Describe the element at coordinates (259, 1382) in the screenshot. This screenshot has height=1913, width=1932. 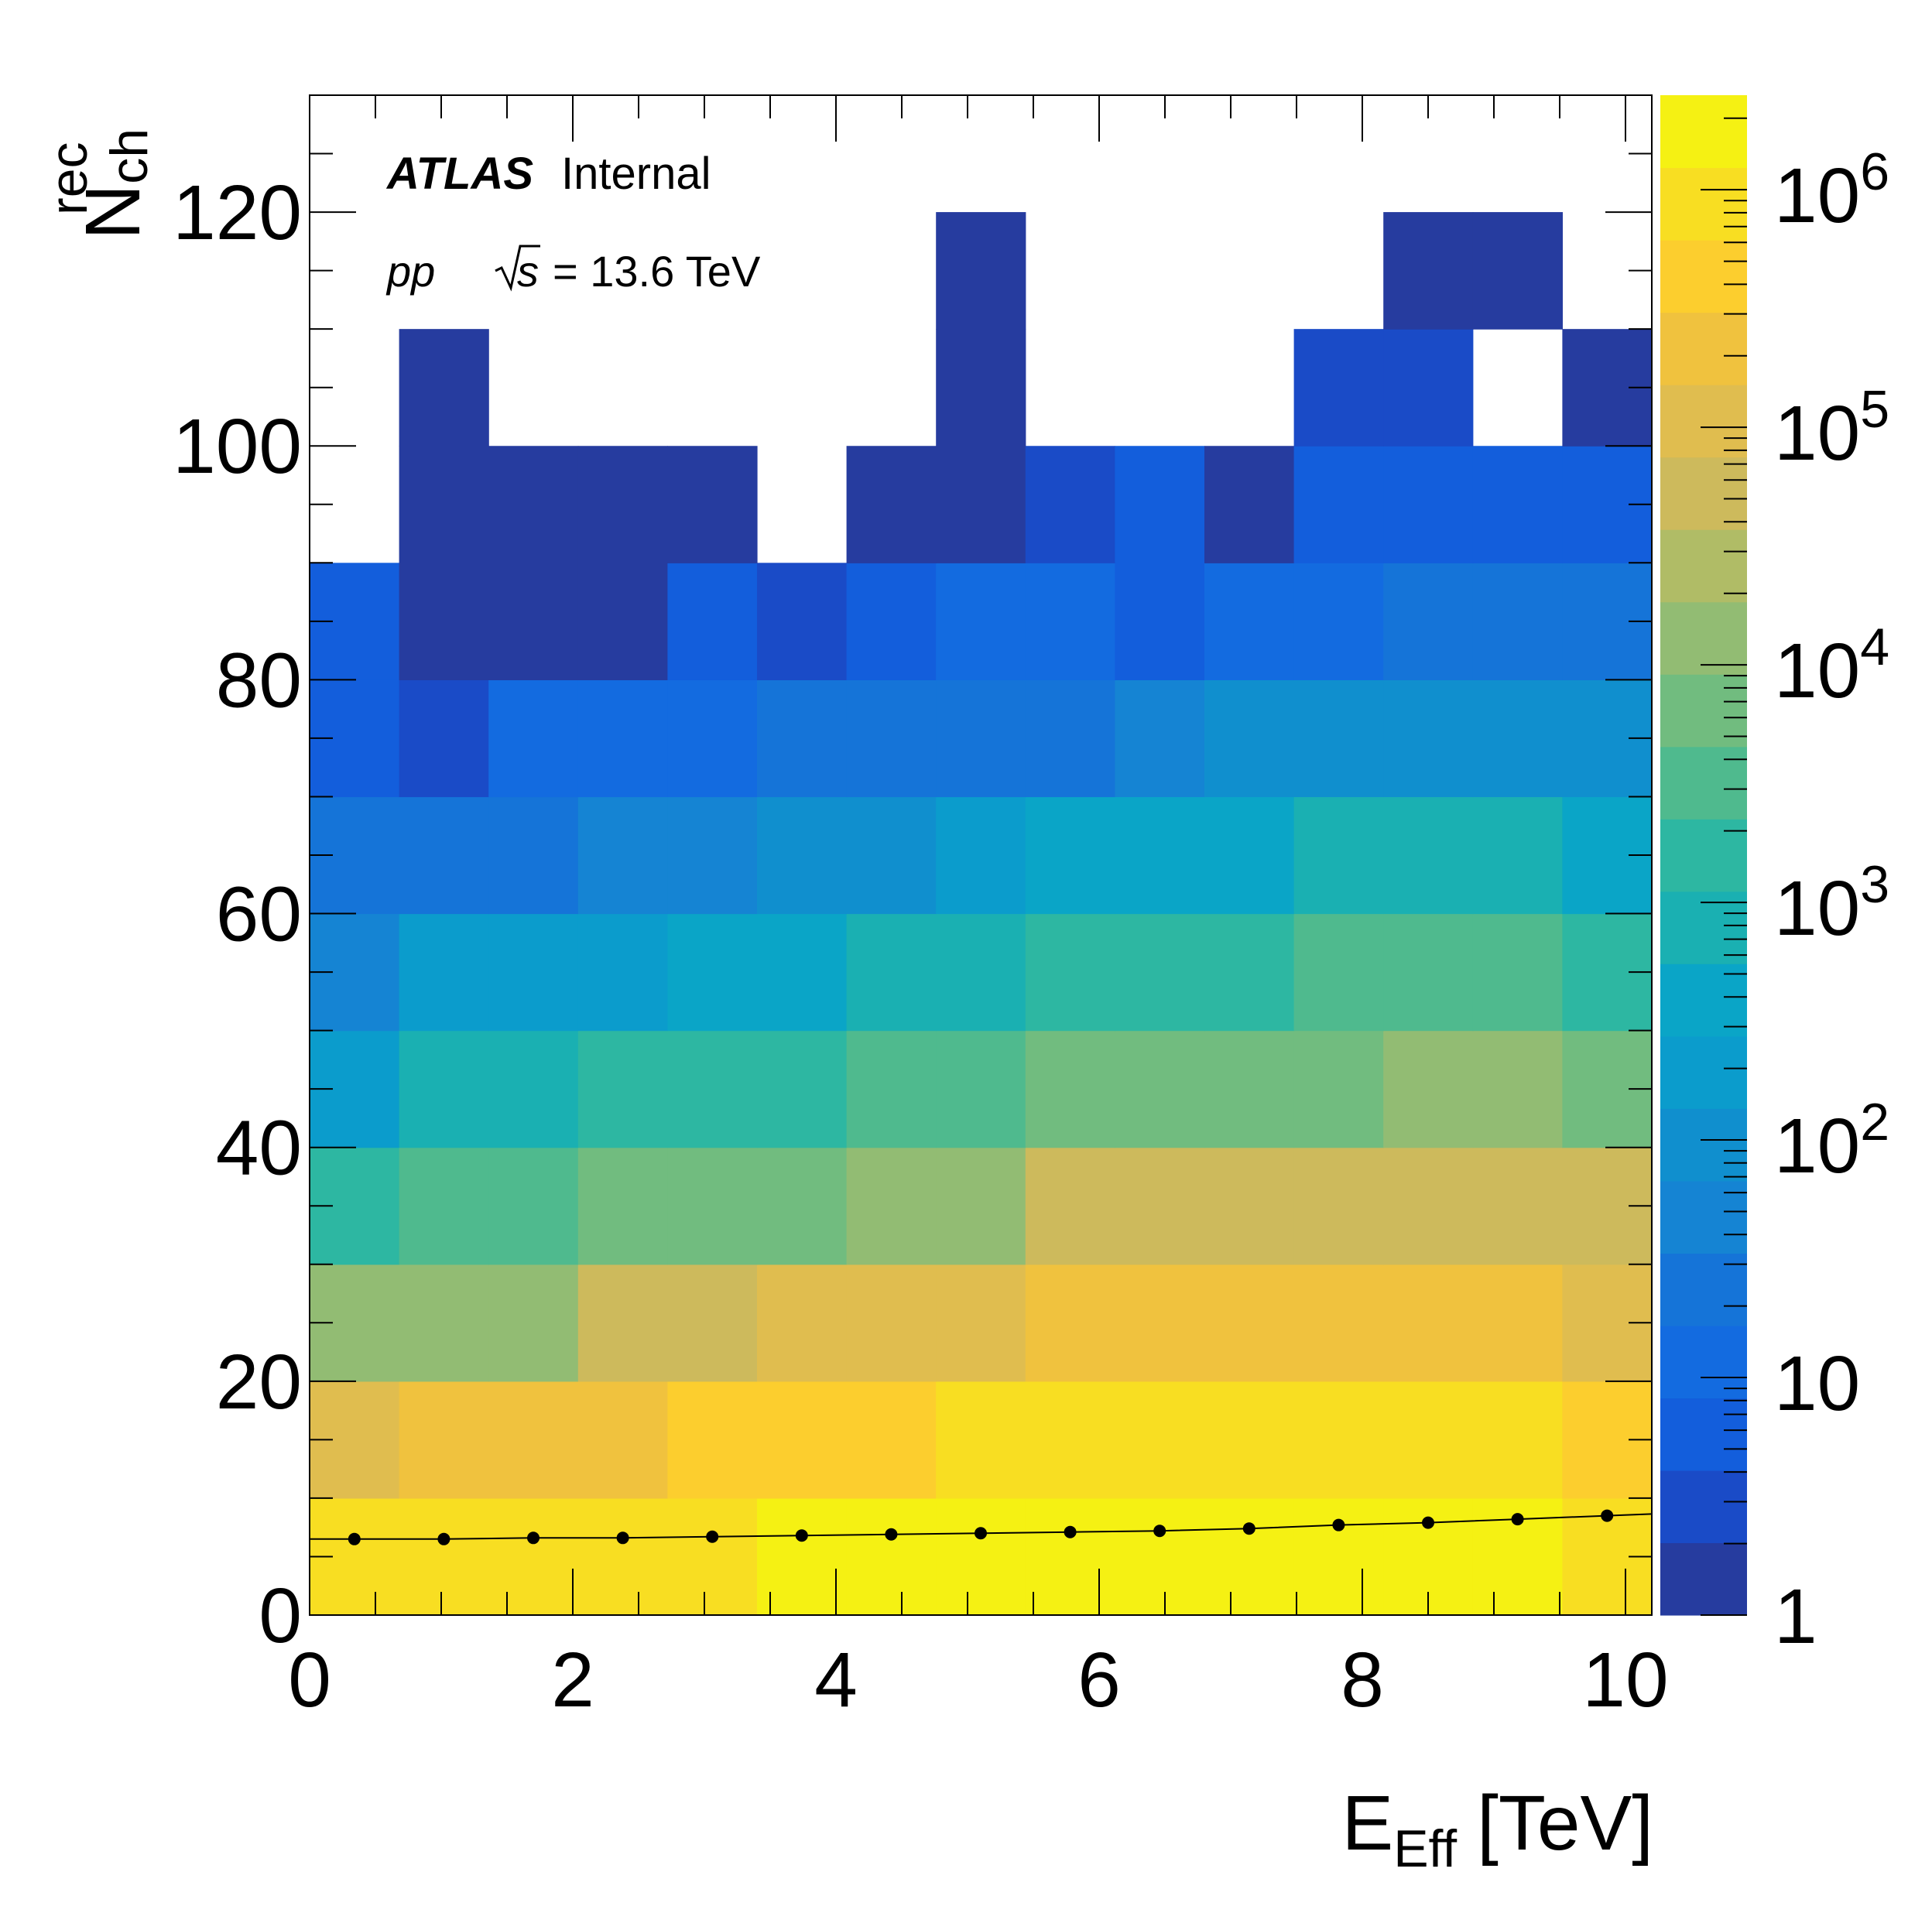
I see `y-tick-label: 20` at that location.